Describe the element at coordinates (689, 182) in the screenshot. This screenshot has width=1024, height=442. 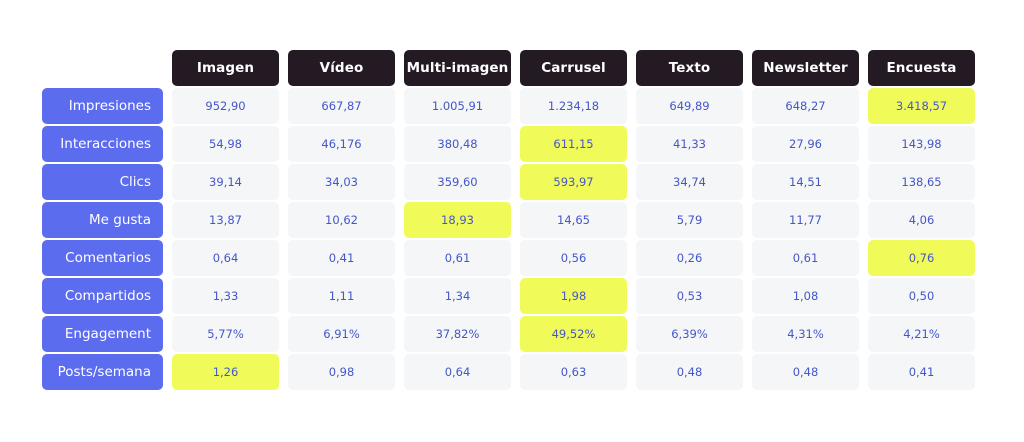
I see `table-cell: 34,74` at that location.